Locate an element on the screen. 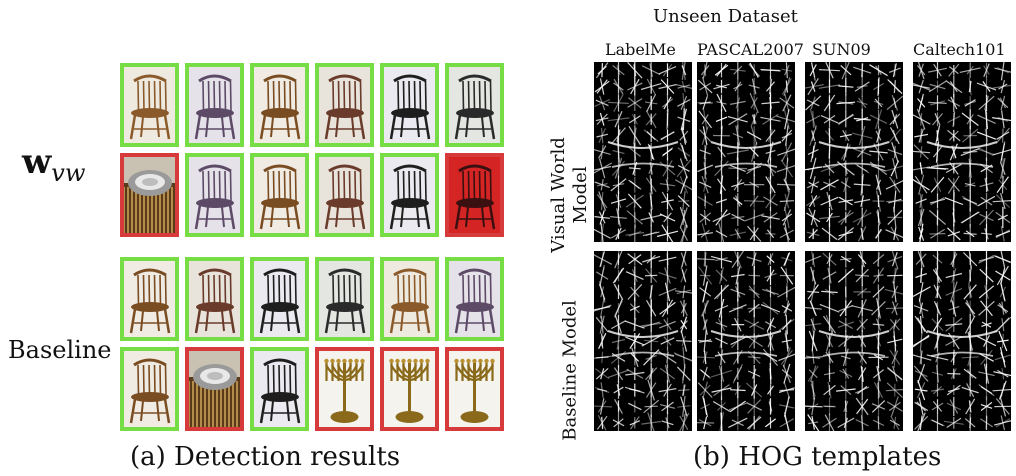  baseline-thumb-r1-c5 is located at coordinates (474, 389).